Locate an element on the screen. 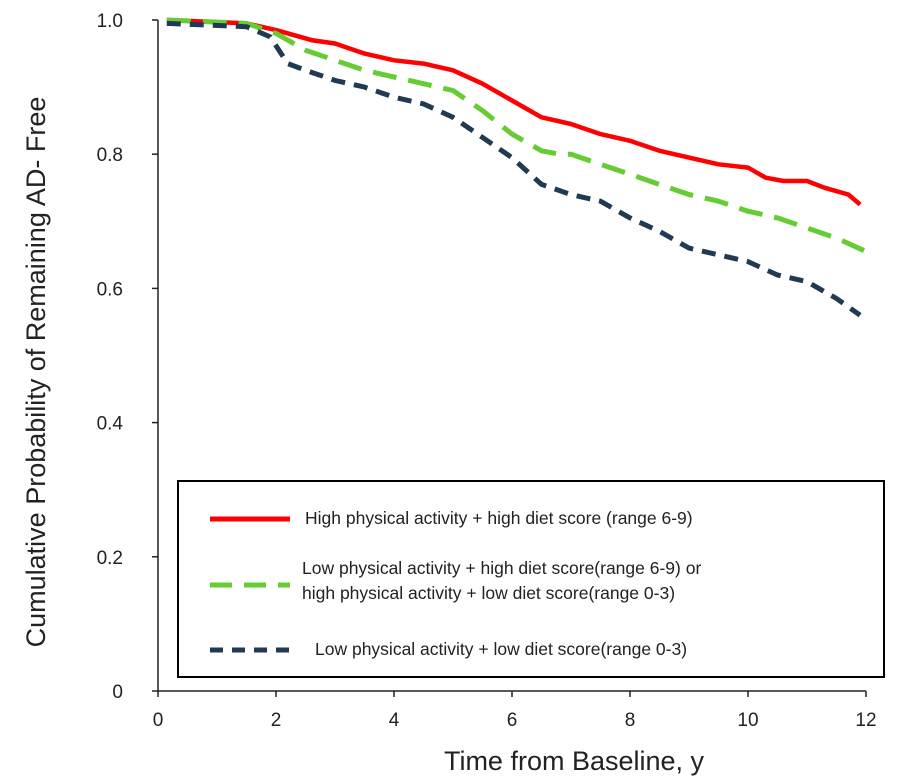 Image resolution: width=897 pixels, height=778 pixels. x-axis-ticks: 0 2 4 6 8 10 12 is located at coordinates (515, 711).